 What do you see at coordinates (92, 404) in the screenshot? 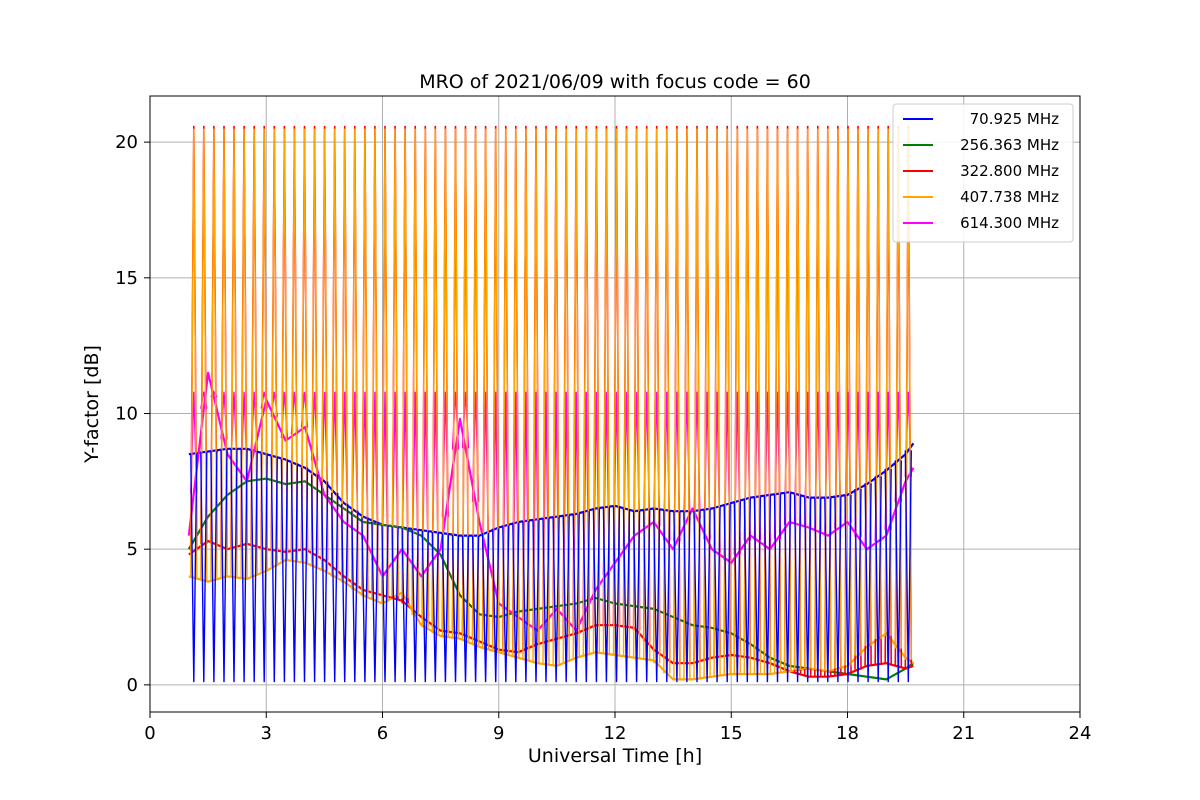
I see `y-axis-label: Y-factor [dB]` at bounding box center [92, 404].